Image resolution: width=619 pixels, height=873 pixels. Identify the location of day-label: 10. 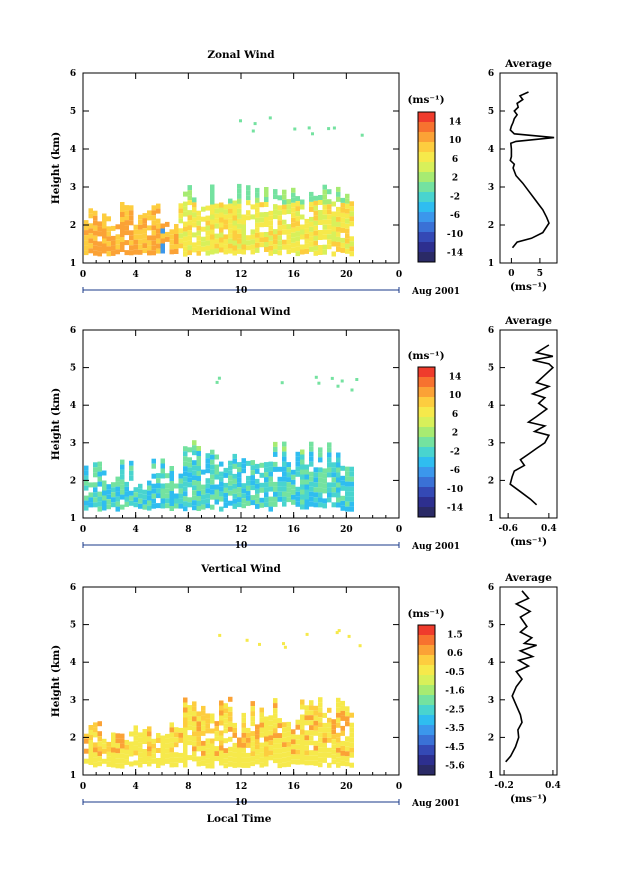
(241, 546).